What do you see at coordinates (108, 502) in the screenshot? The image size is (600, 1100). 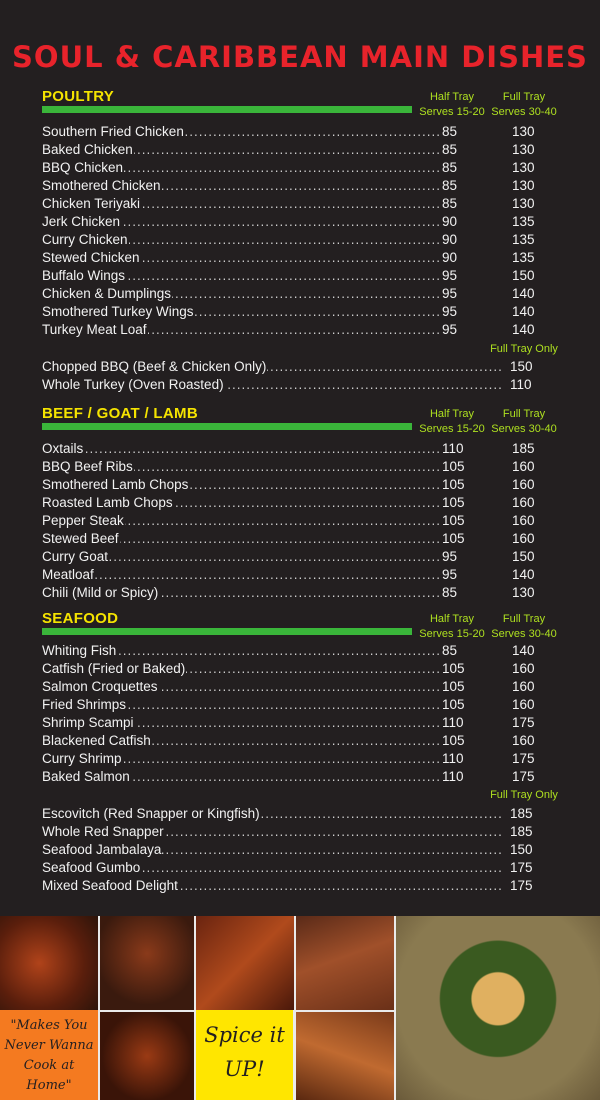 I see `menu-item-name: Roasted Lamb Chops` at bounding box center [108, 502].